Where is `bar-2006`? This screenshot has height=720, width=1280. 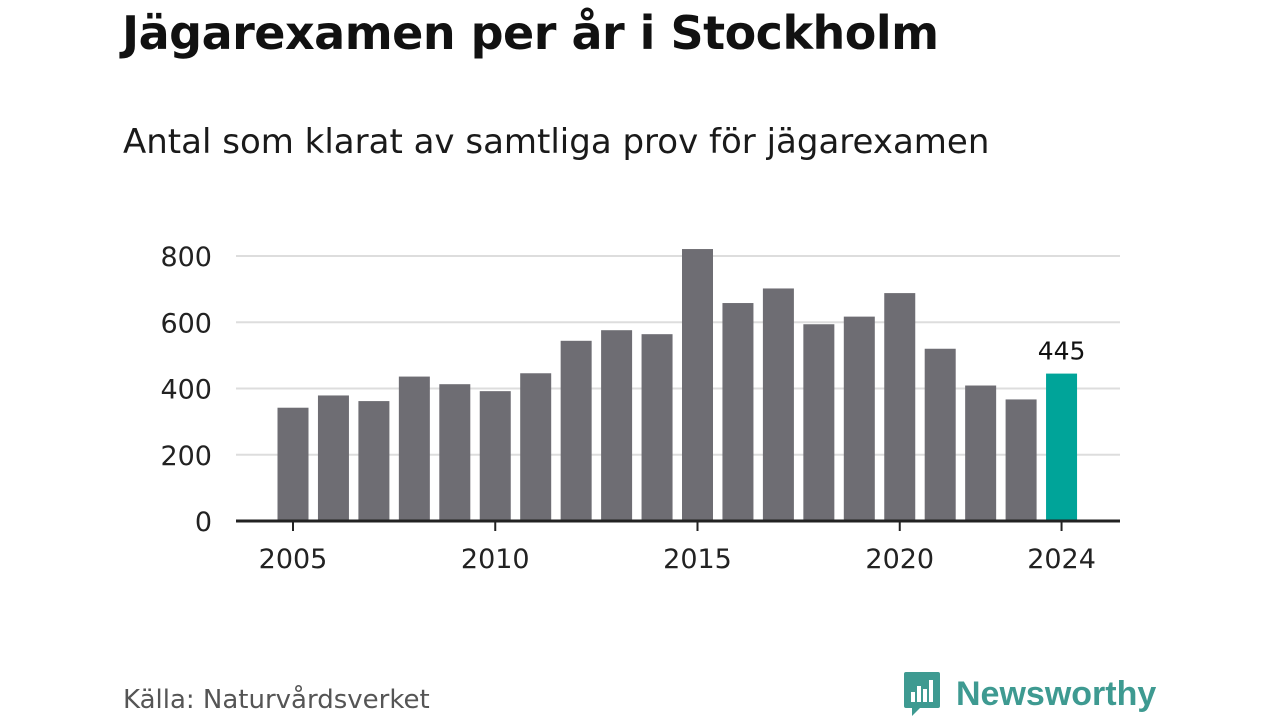
bar-2006 is located at coordinates (333, 458).